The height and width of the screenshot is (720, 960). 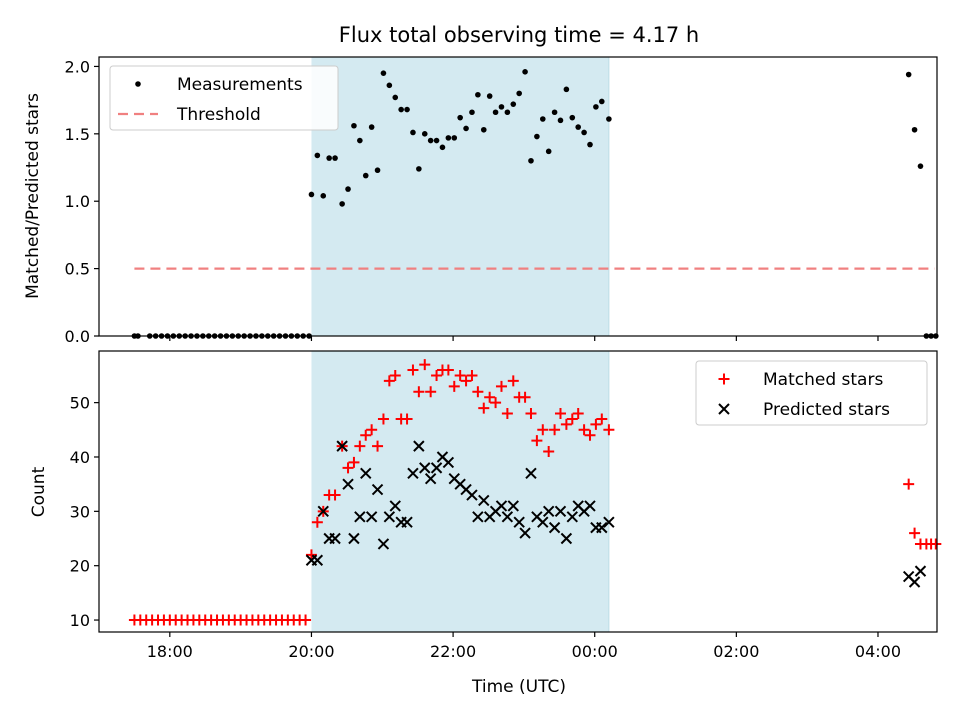 What do you see at coordinates (39, 491) in the screenshot?
I see `bottom-y-axis-label: Count` at bounding box center [39, 491].